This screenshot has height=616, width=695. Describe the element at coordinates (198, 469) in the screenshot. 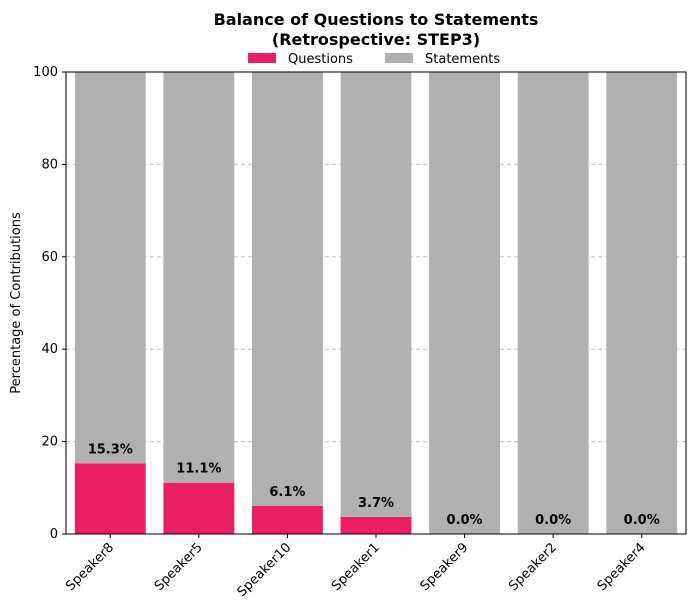

I see `data-label: 11.1%` at that location.